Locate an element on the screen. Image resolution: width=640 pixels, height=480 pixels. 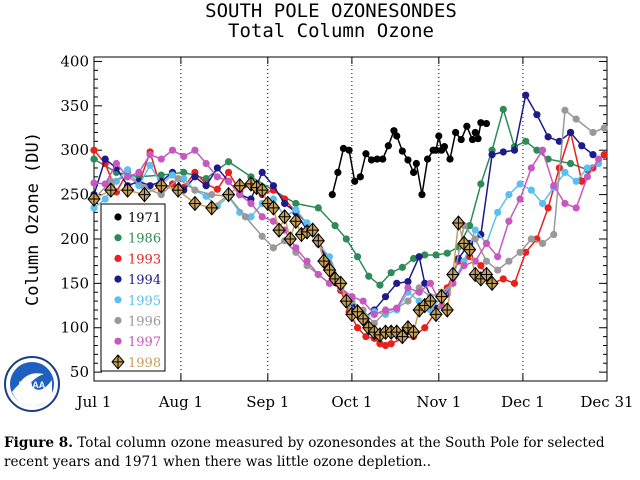
y-tick-label: 400 is located at coordinates (74, 61).